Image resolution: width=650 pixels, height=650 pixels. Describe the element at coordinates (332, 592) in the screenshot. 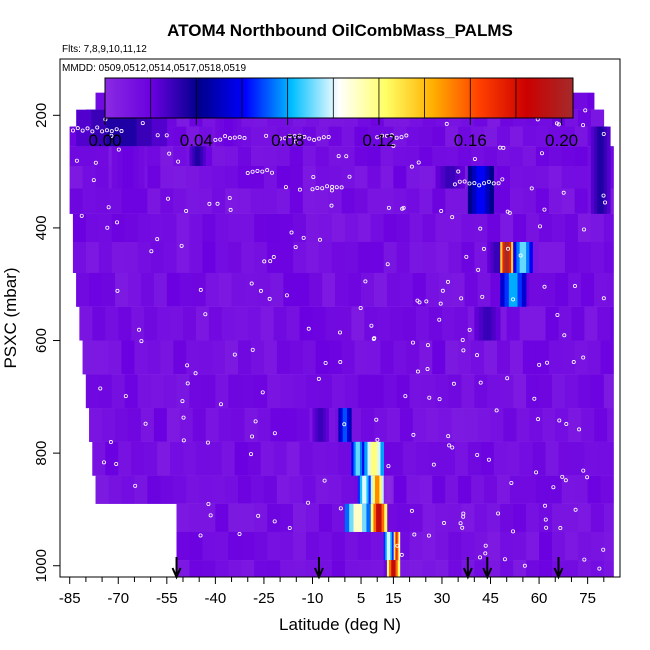

I see `x-axis: -85 -70 -55 -40 -25 -10 5 15 30 45 60 75` at that location.